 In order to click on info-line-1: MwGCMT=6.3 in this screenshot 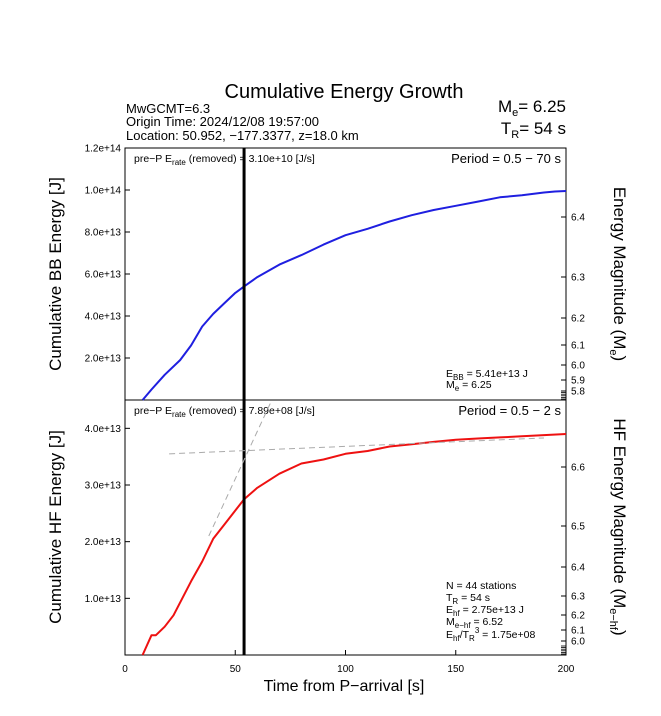, I will do `click(168, 108)`.